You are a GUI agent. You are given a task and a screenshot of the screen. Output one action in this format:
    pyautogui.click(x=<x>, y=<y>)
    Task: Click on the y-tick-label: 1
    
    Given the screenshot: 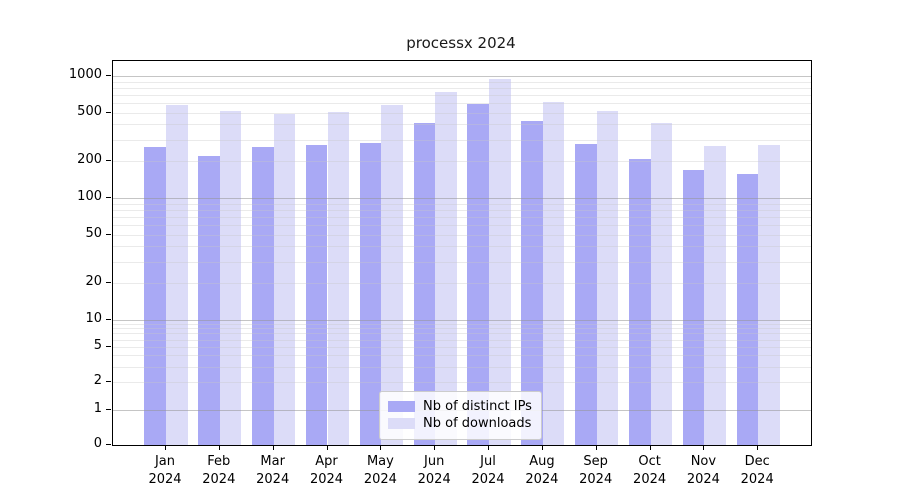 What is the action you would take?
    pyautogui.click(x=97, y=408)
    